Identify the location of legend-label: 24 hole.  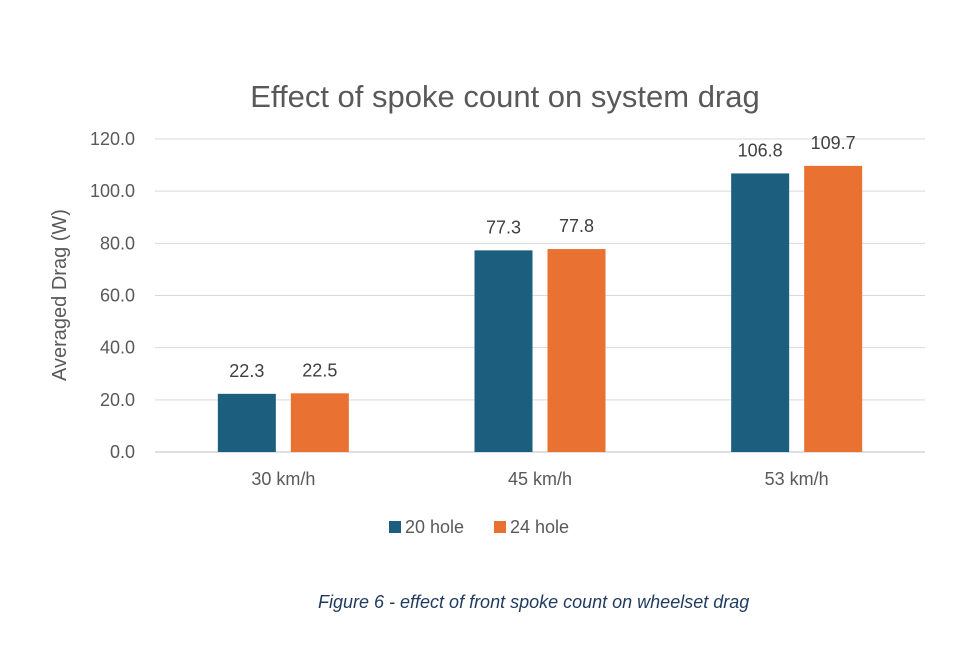
(539, 527).